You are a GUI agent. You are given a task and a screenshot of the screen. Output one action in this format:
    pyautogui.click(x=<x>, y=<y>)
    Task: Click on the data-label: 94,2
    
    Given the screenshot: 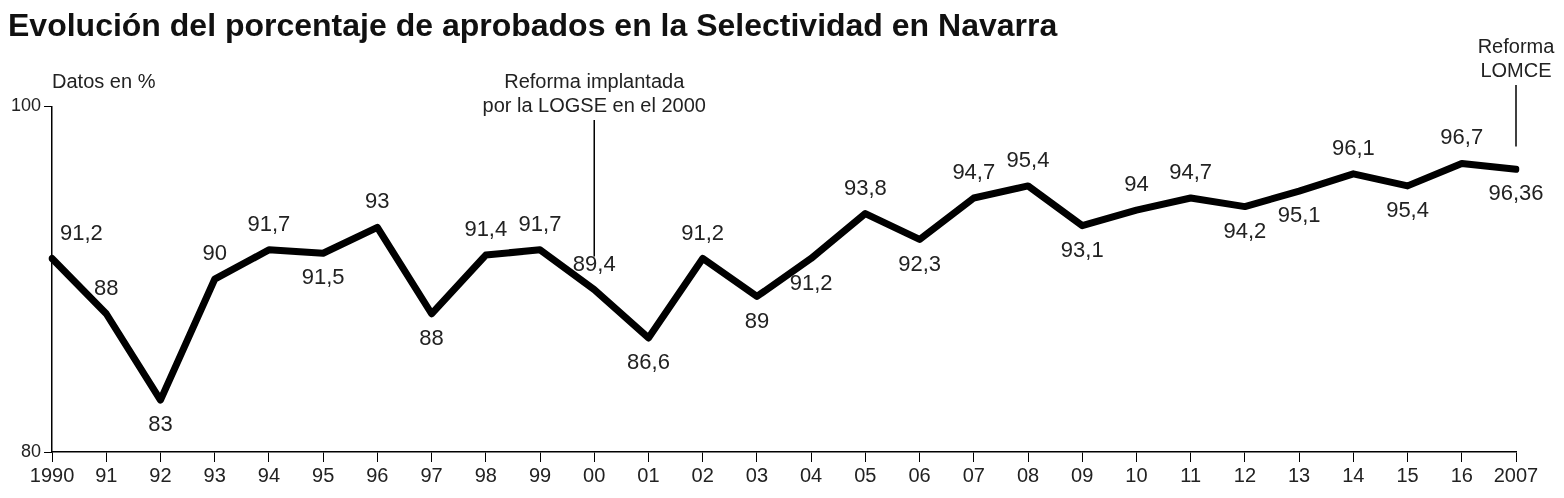 What is the action you would take?
    pyautogui.click(x=1245, y=230)
    